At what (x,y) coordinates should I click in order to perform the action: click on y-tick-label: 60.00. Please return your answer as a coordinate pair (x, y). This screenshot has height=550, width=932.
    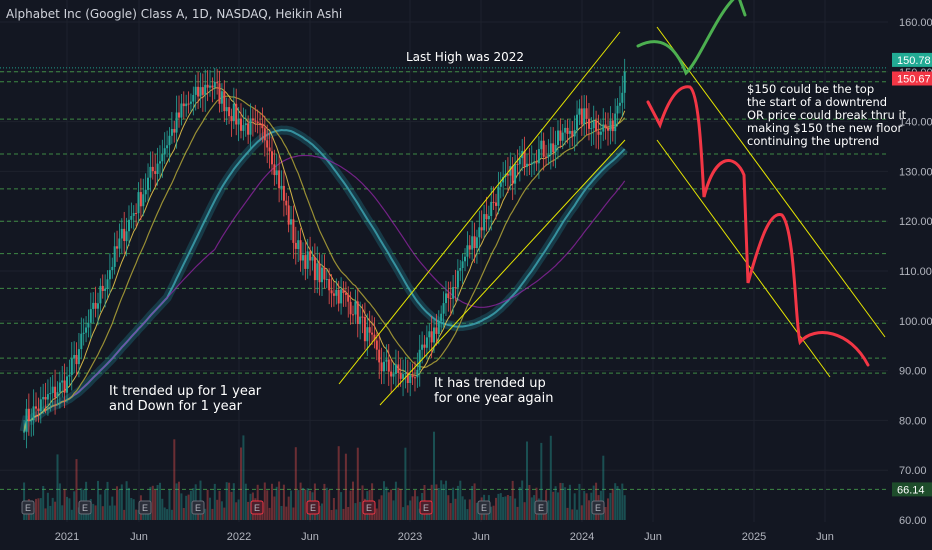
    Looking at the image, I should click on (913, 521).